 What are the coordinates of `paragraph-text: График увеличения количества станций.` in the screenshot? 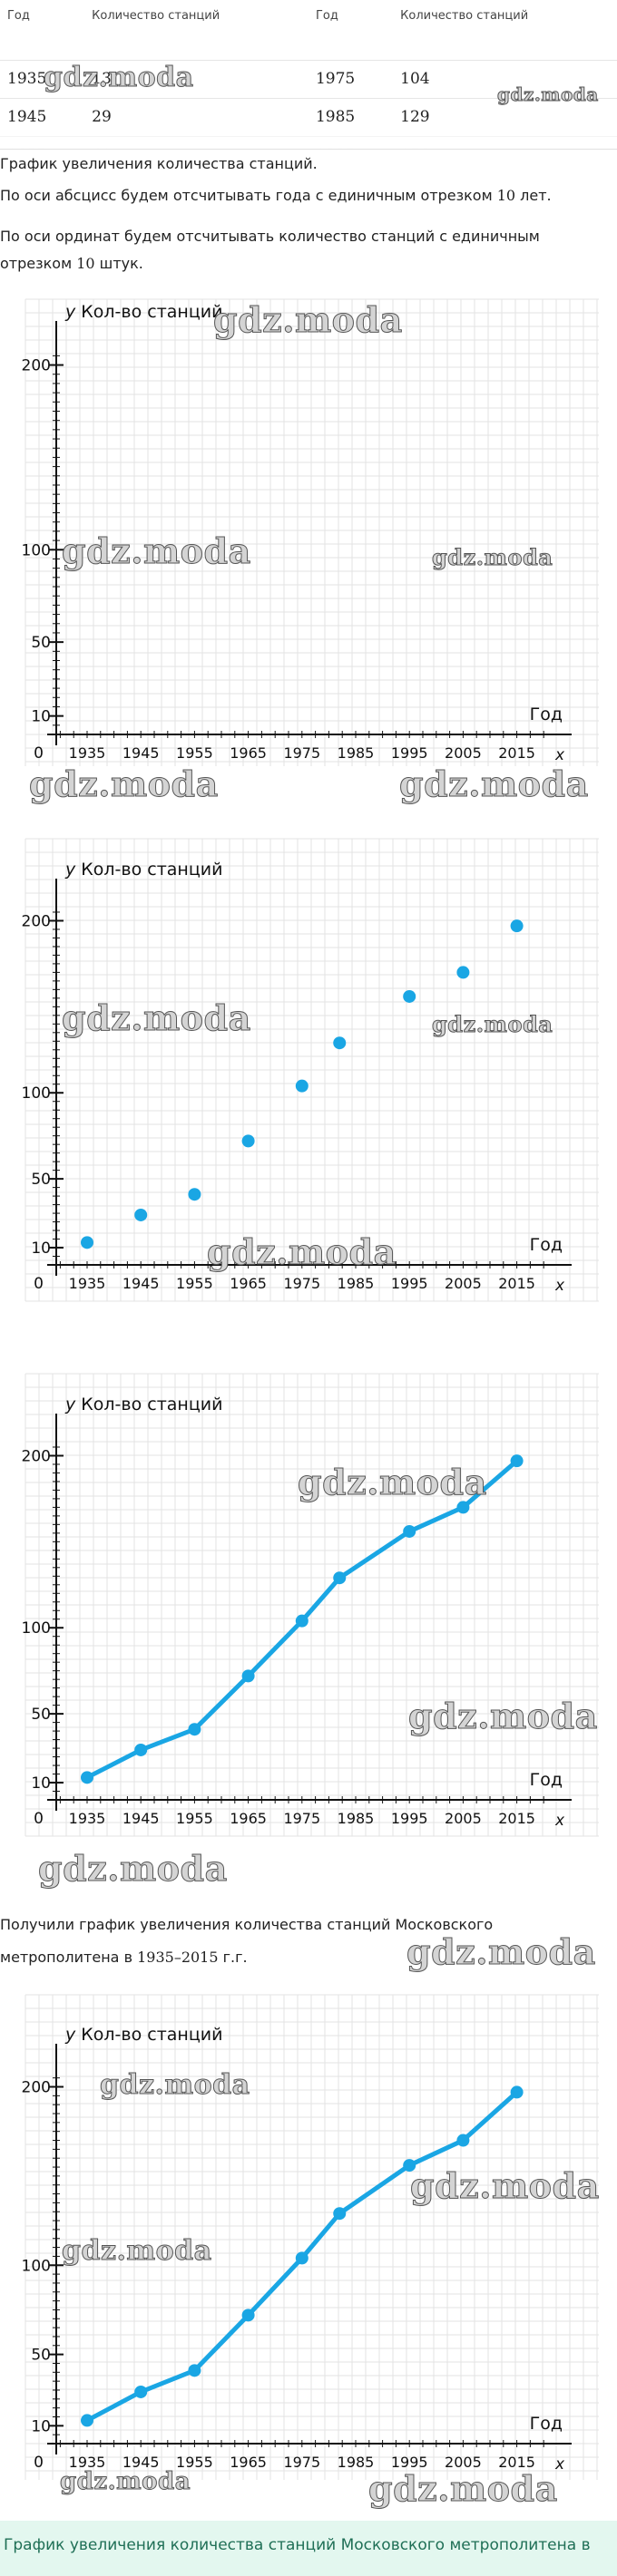 It's located at (159, 163).